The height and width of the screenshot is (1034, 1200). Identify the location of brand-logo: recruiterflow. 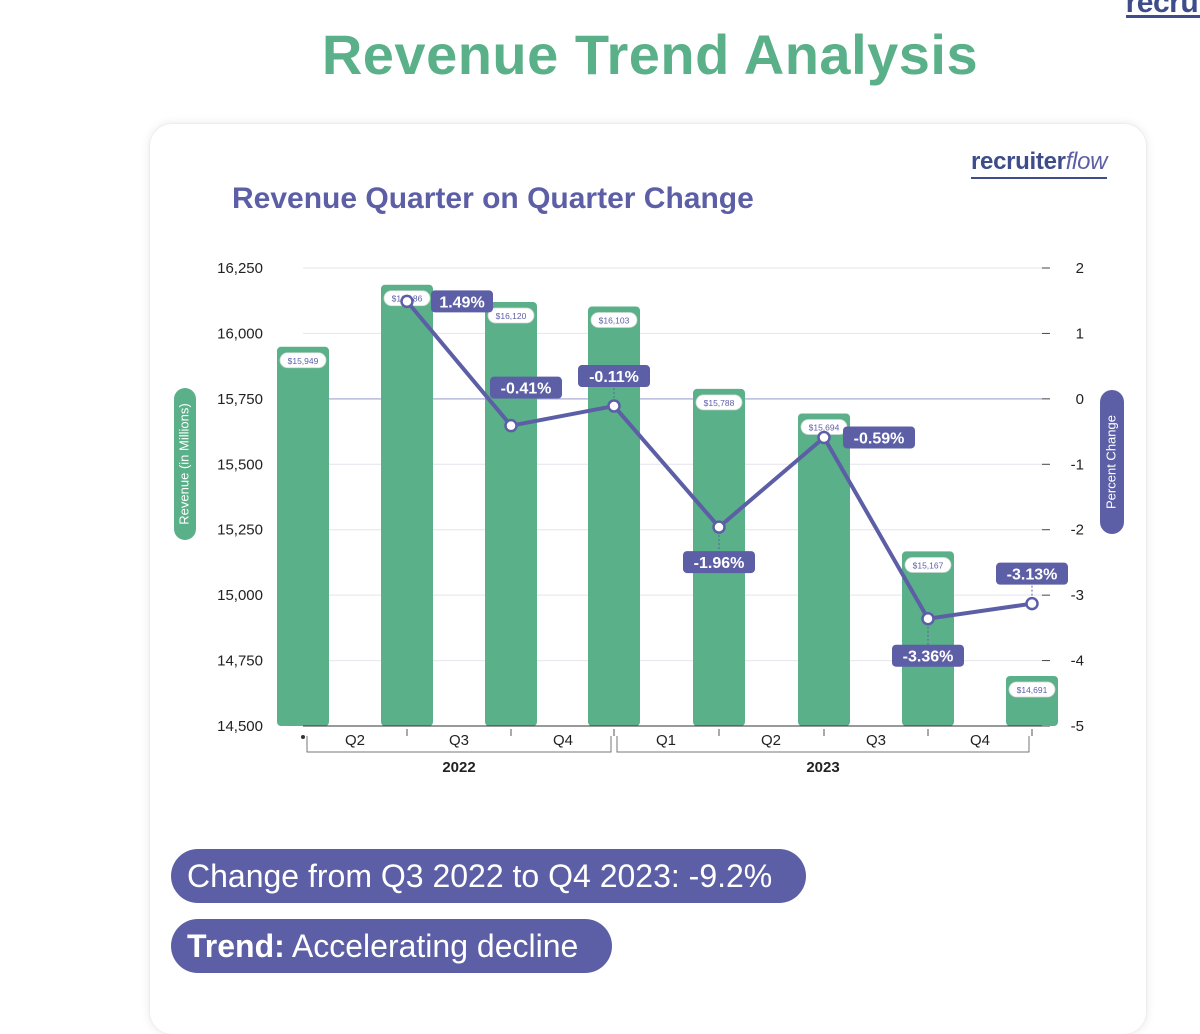
(1039, 163).